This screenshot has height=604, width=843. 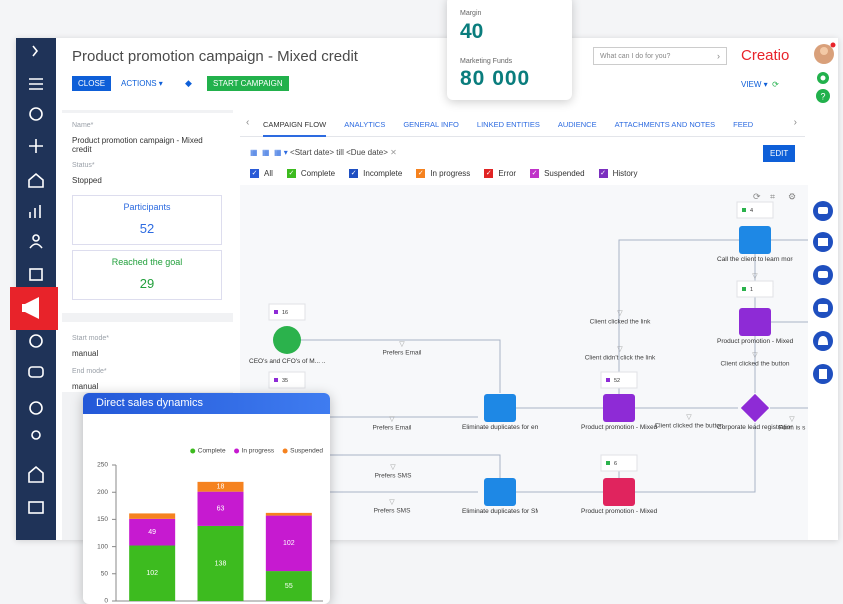 I want to click on node-label: Corporate lead registration page, so click(x=755, y=427).